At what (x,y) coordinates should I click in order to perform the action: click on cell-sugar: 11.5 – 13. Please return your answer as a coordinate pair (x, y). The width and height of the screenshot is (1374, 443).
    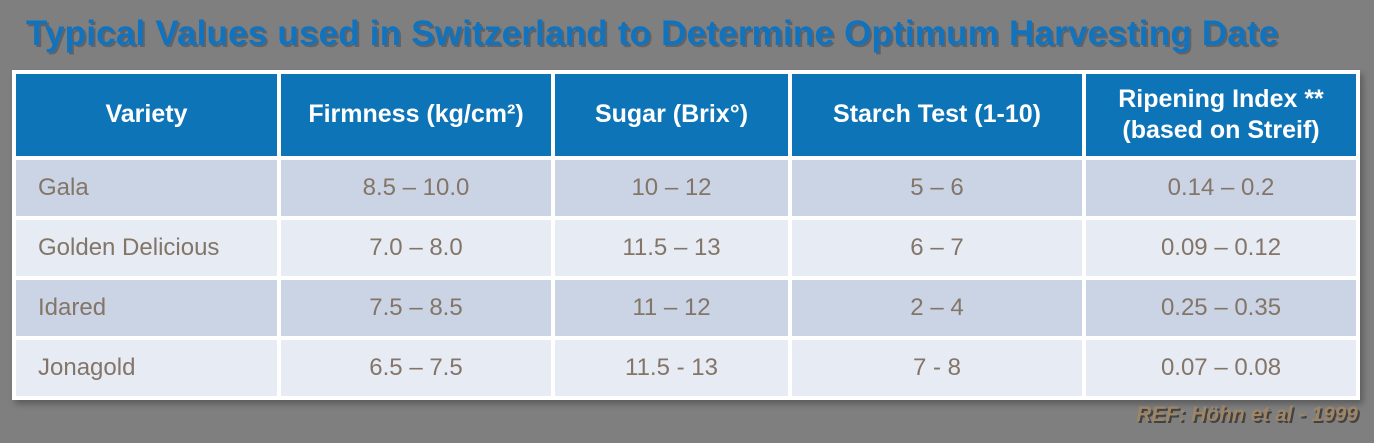
    Looking at the image, I should click on (671, 248).